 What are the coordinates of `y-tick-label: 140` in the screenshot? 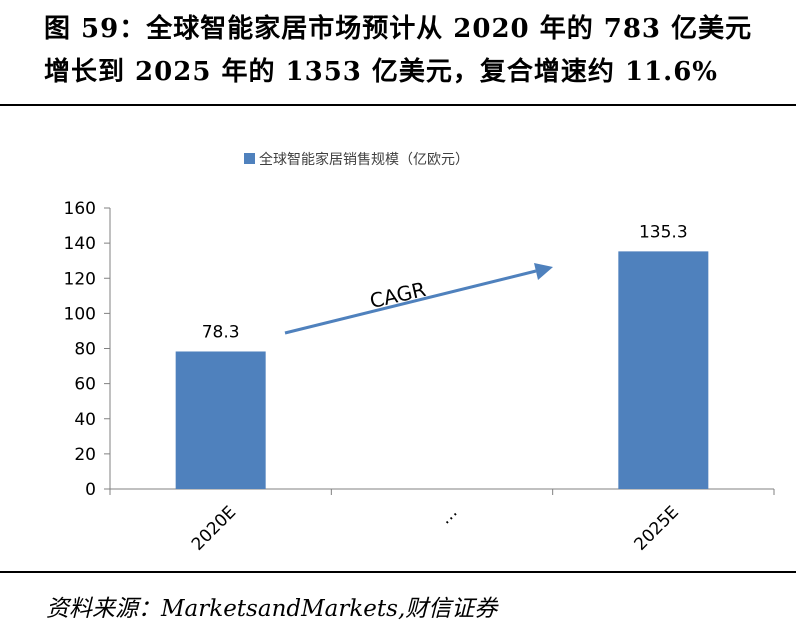 It's located at (80, 244).